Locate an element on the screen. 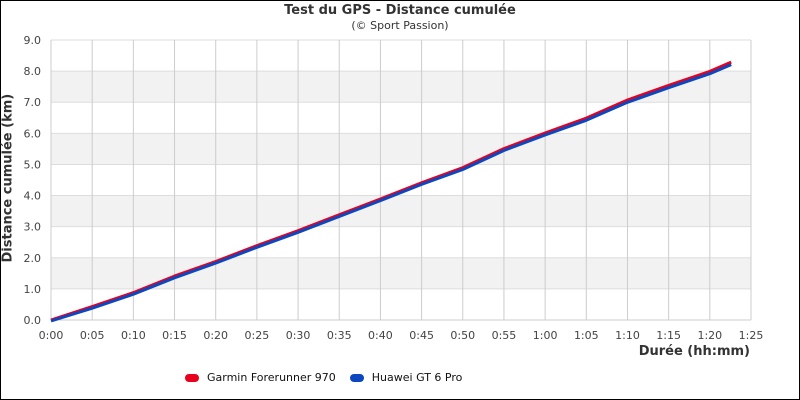  y-tick-label: 3.0 is located at coordinates (33, 227).